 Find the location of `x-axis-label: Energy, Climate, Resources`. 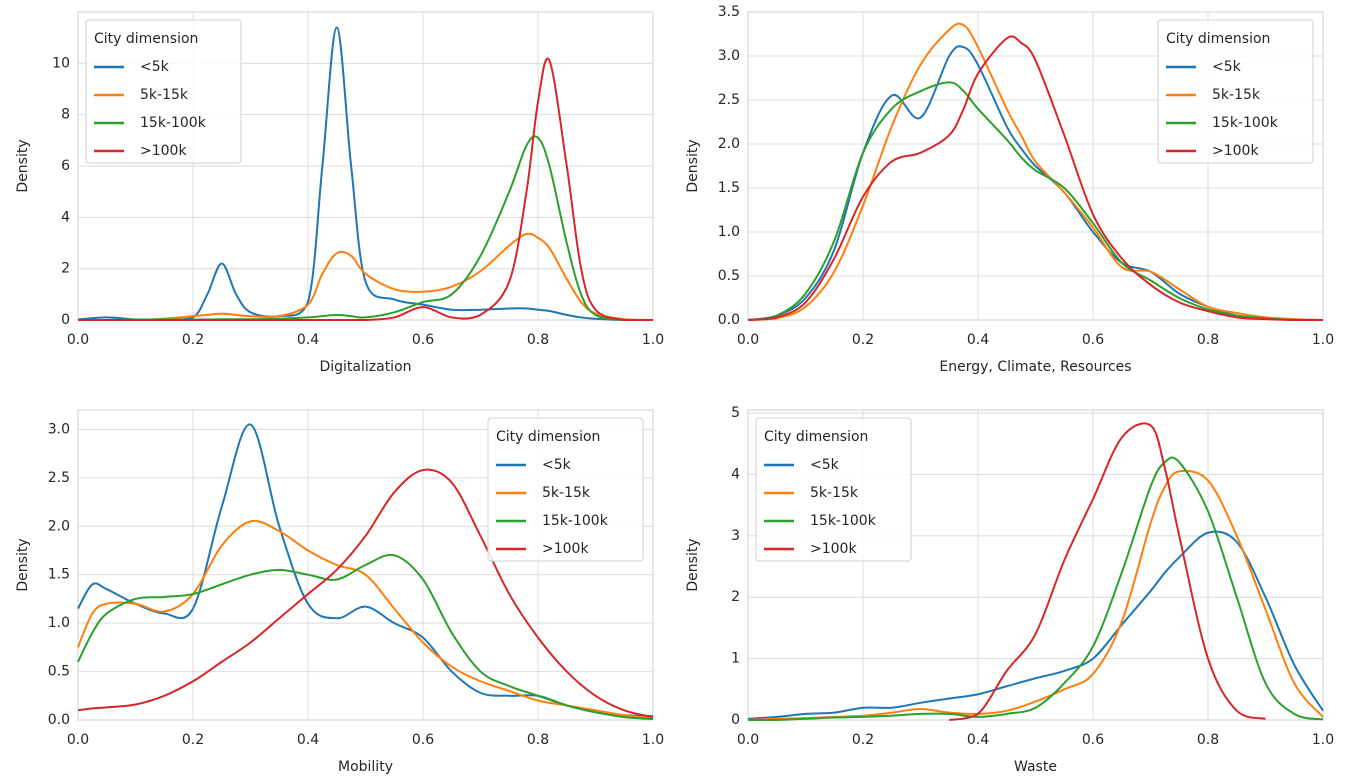

x-axis-label: Energy, Climate, Resources is located at coordinates (1035, 367).